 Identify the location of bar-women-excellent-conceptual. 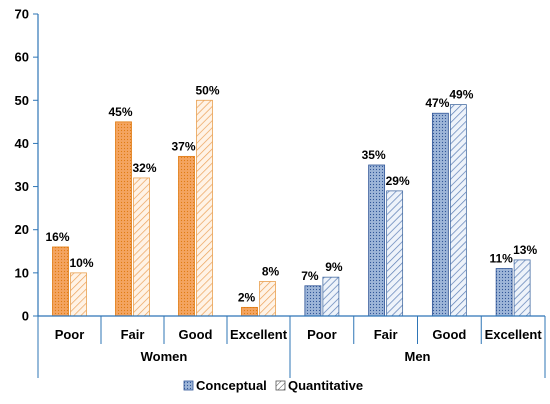
(249, 311).